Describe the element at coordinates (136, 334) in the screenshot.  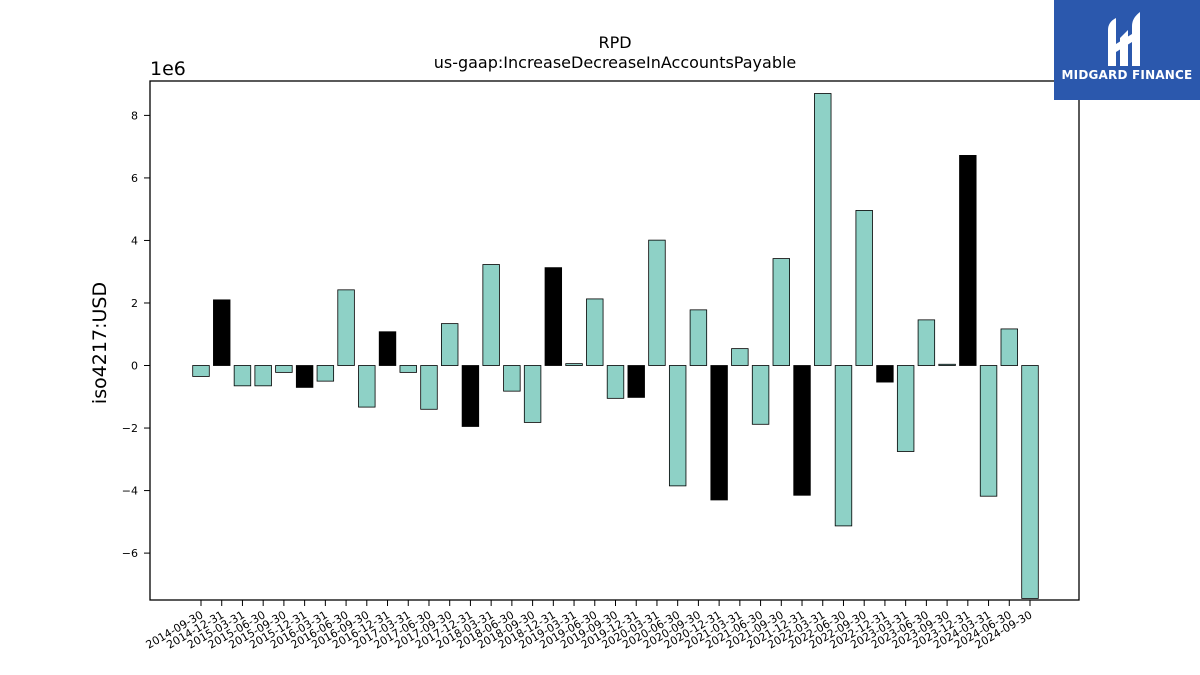
I see `y-axis: −6 −4 −2 0 2 4 6 8` at that location.